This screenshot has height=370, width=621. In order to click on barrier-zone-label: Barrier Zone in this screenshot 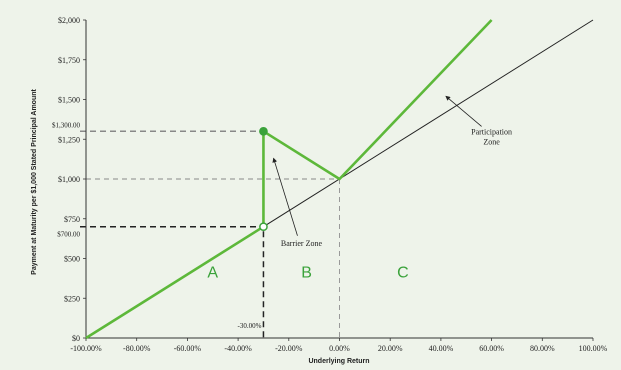, I will do `click(302, 243)`.